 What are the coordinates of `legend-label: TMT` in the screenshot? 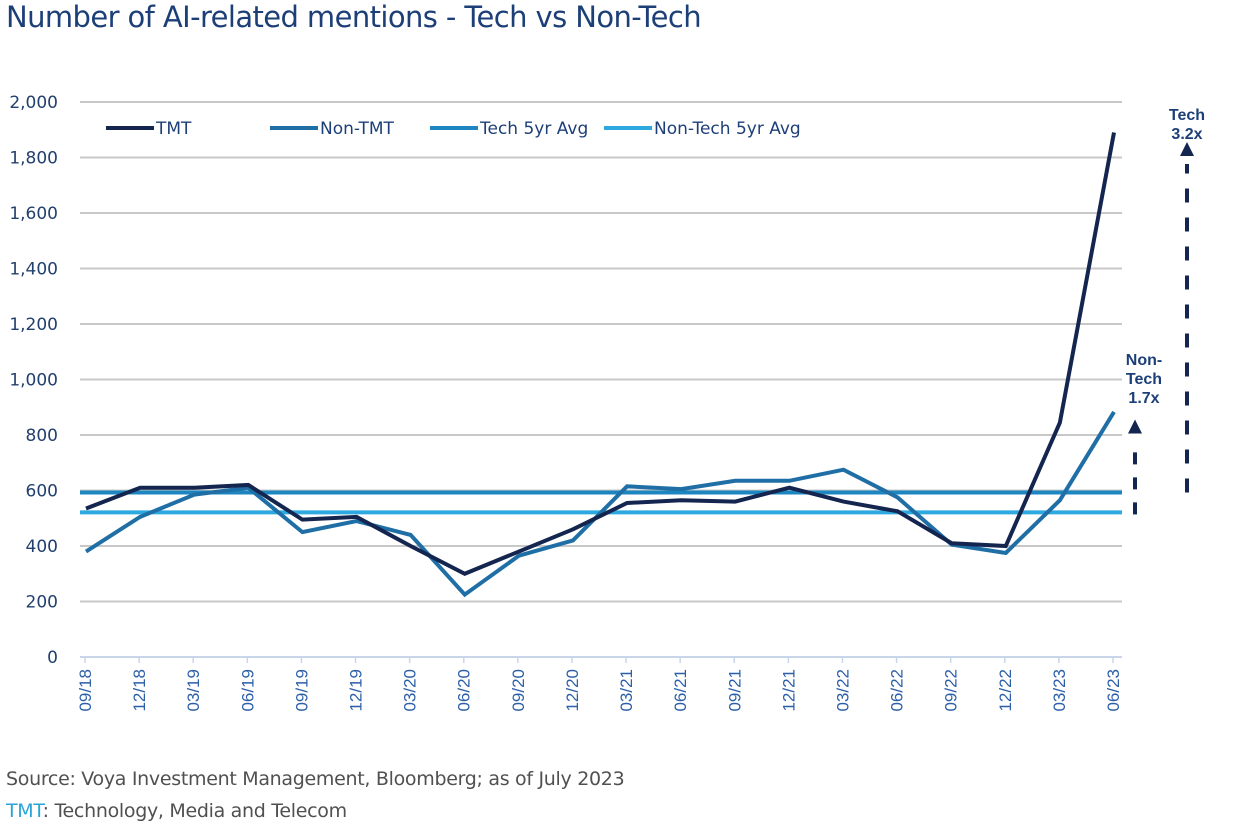 It's located at (173, 129).